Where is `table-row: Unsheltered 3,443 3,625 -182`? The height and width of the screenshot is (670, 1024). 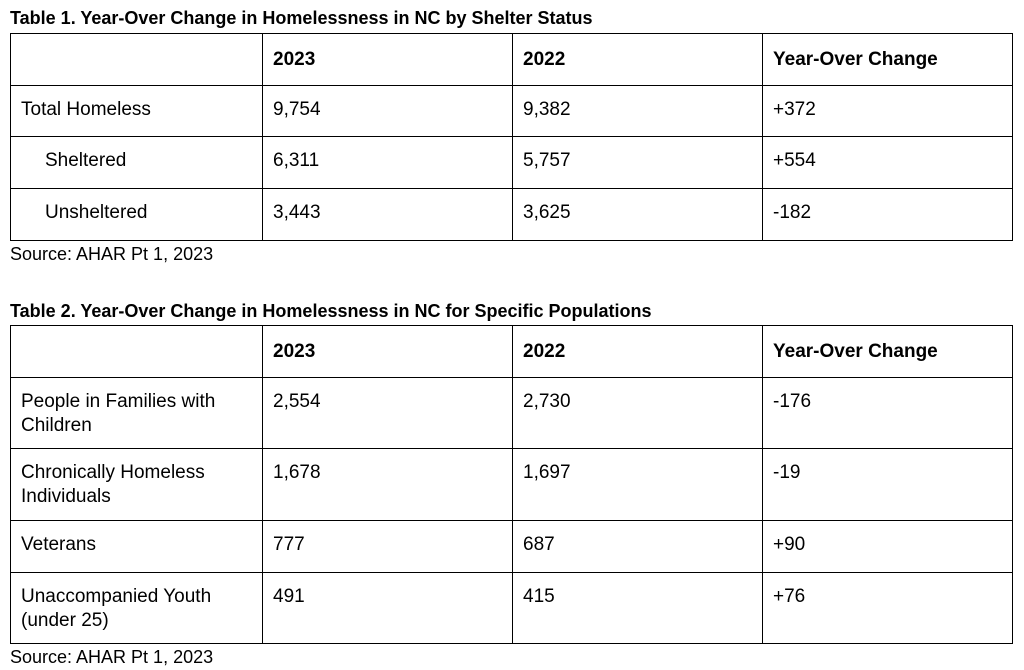
table-row: Unsheltered 3,443 3,625 -182 is located at coordinates (511, 214).